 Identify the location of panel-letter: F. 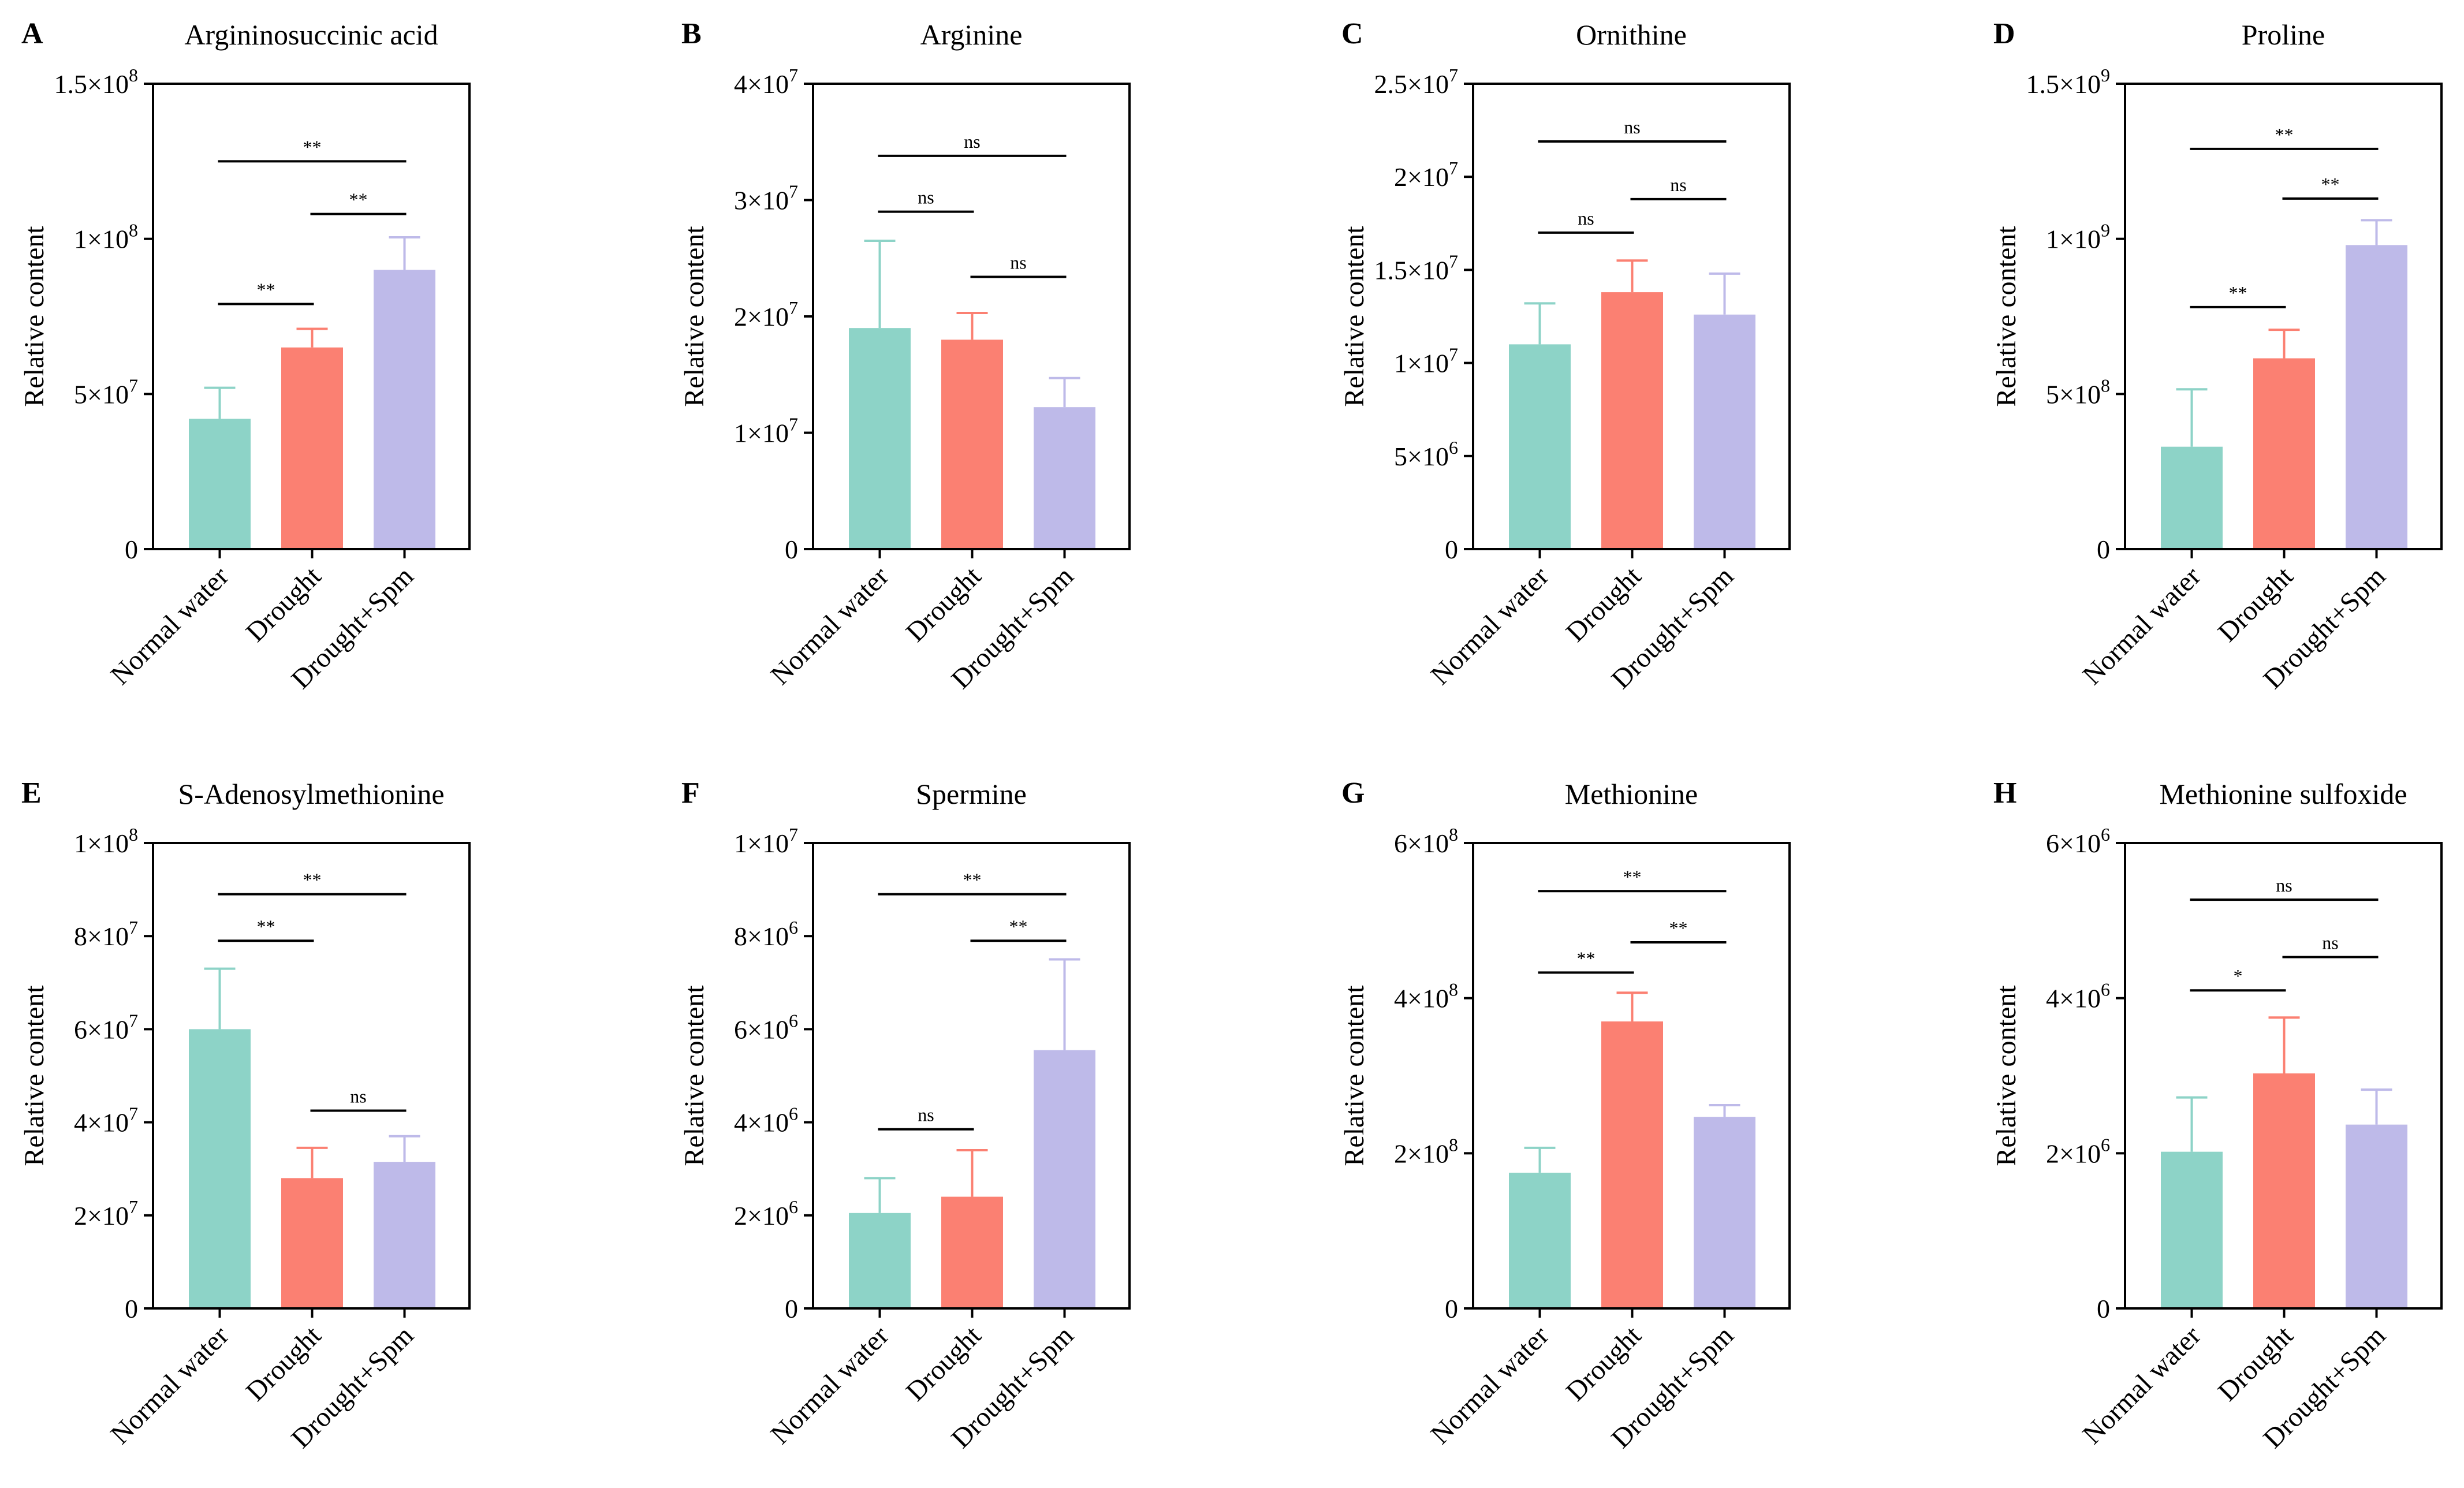
(690, 793).